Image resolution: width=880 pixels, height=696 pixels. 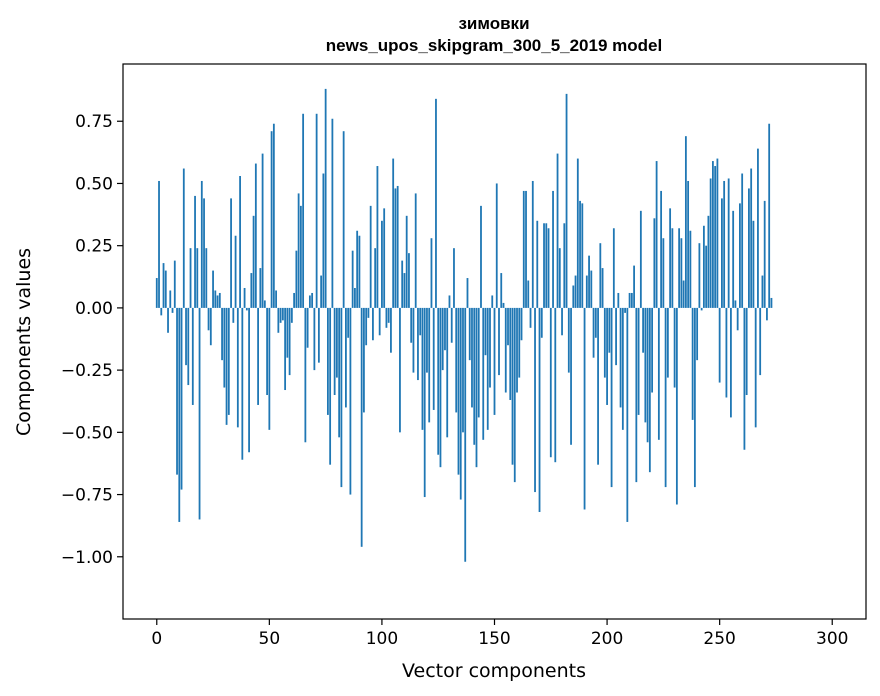 What do you see at coordinates (94, 184) in the screenshot?
I see `y-tick-label: 0.50` at bounding box center [94, 184].